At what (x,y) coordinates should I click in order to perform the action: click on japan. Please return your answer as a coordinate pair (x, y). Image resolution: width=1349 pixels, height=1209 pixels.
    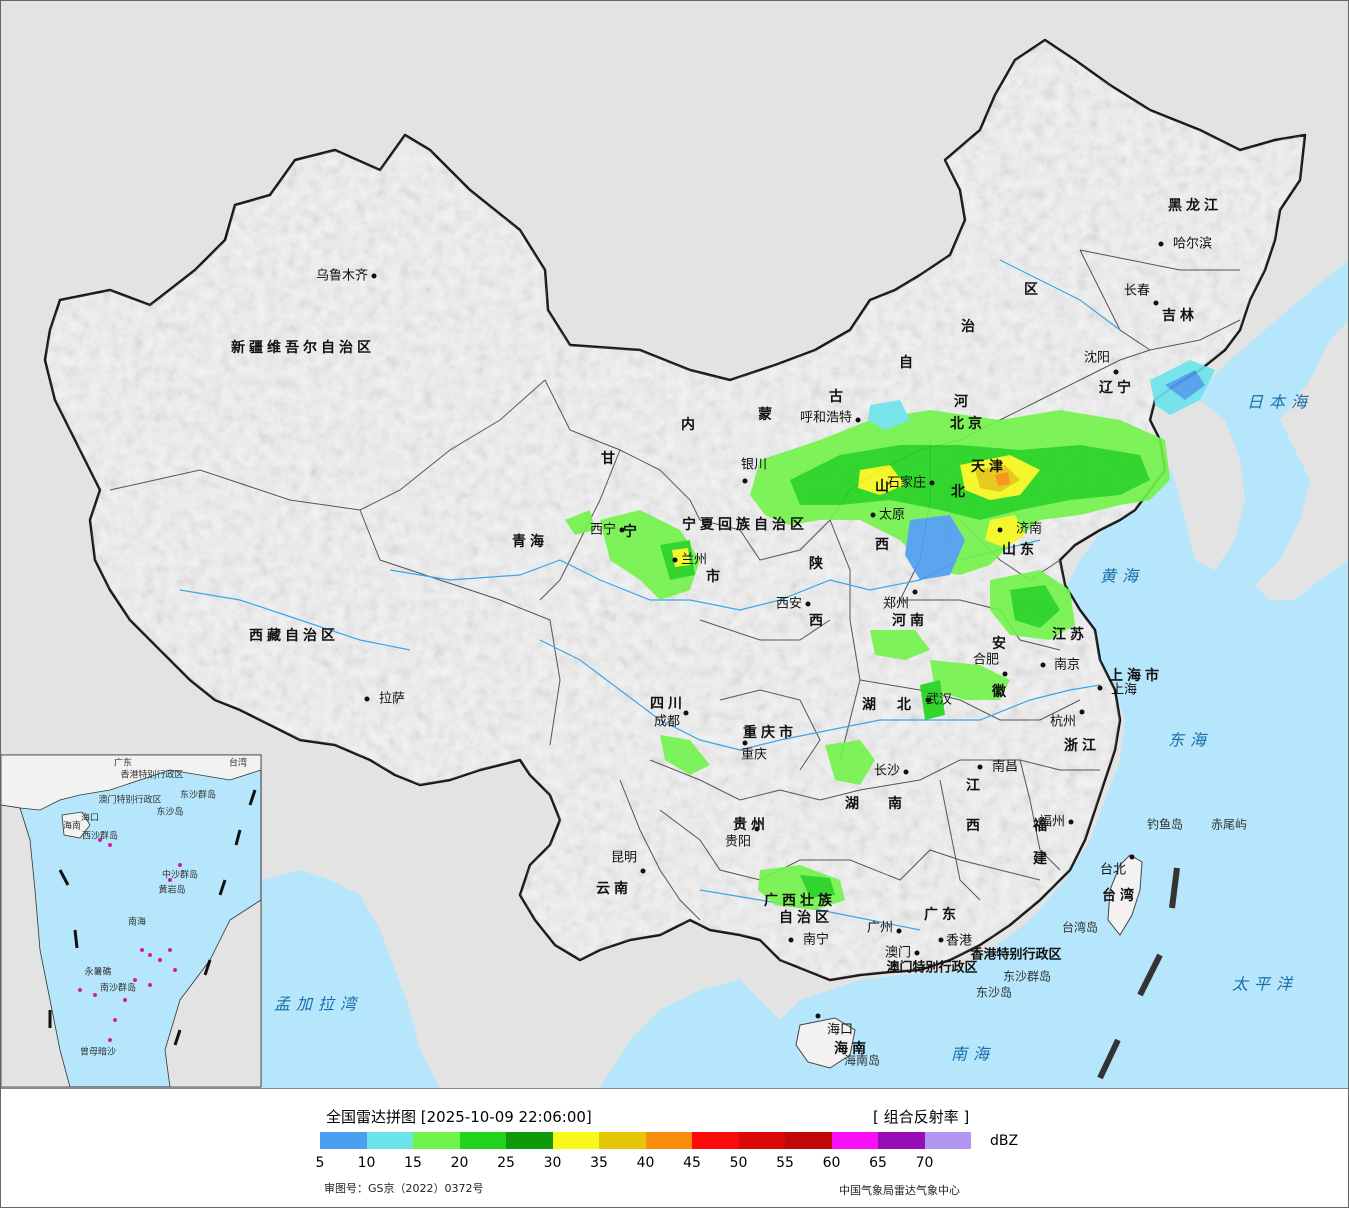
    Looking at the image, I should click on (1302, 460).